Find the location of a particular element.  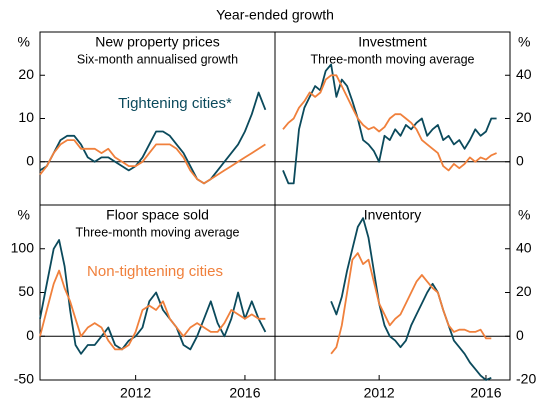

y-tick-label: -50 is located at coordinates (24, 379).